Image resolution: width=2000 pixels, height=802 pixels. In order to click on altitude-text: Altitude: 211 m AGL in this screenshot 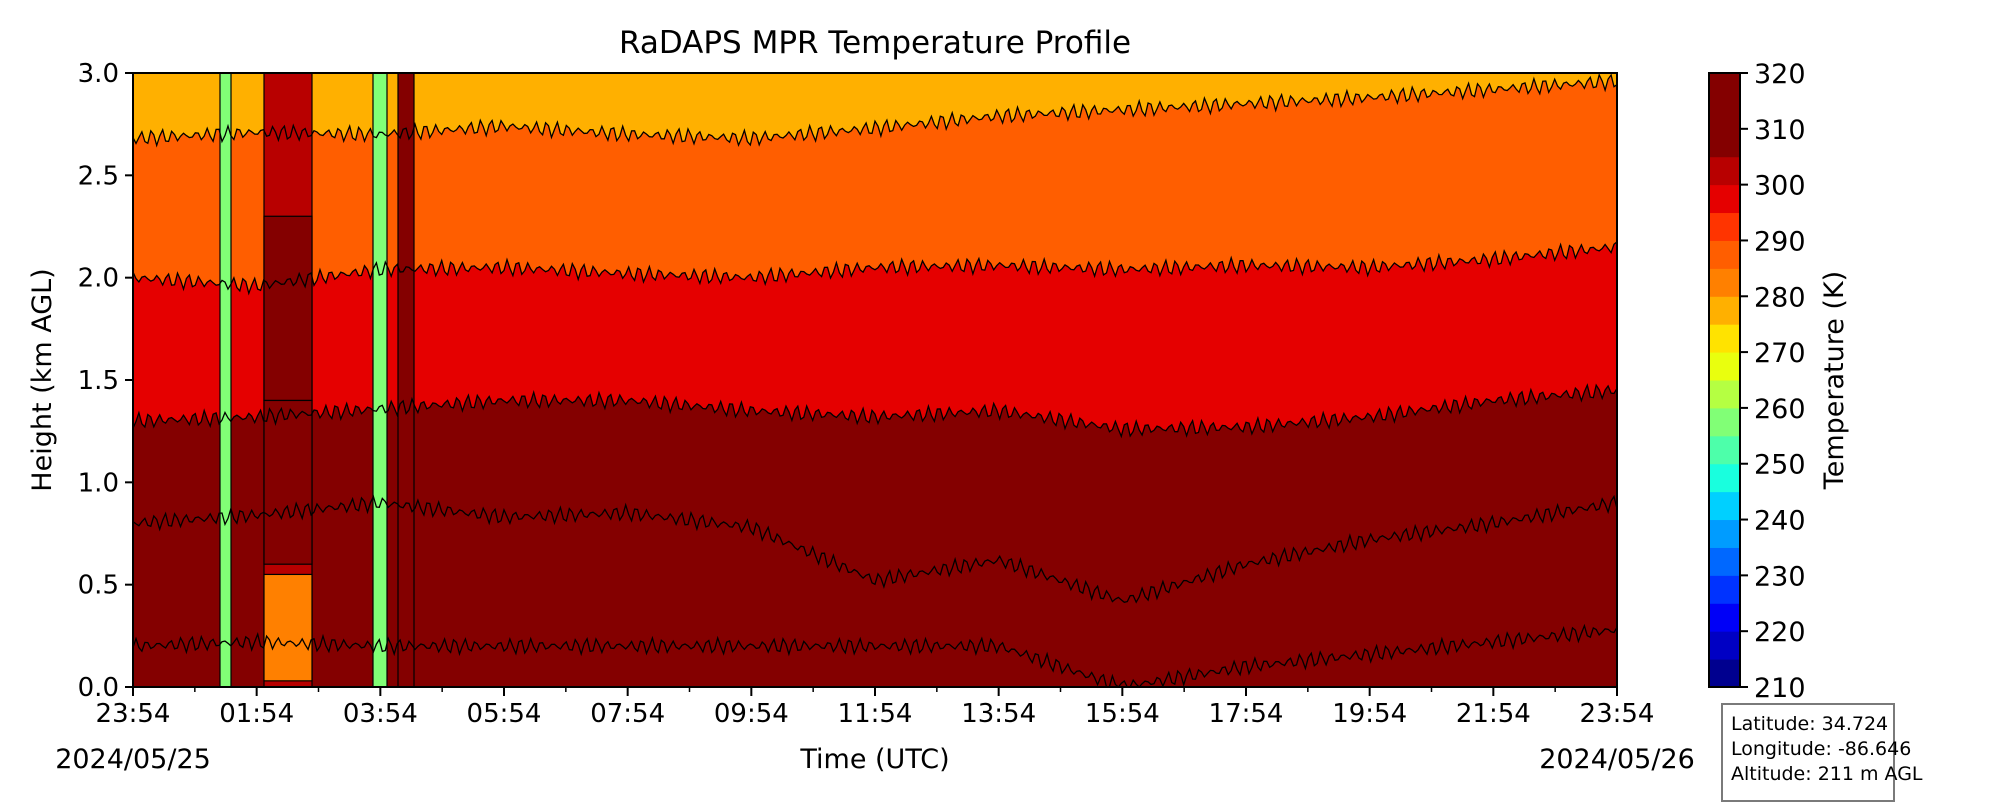, I will do `click(1827, 774)`.